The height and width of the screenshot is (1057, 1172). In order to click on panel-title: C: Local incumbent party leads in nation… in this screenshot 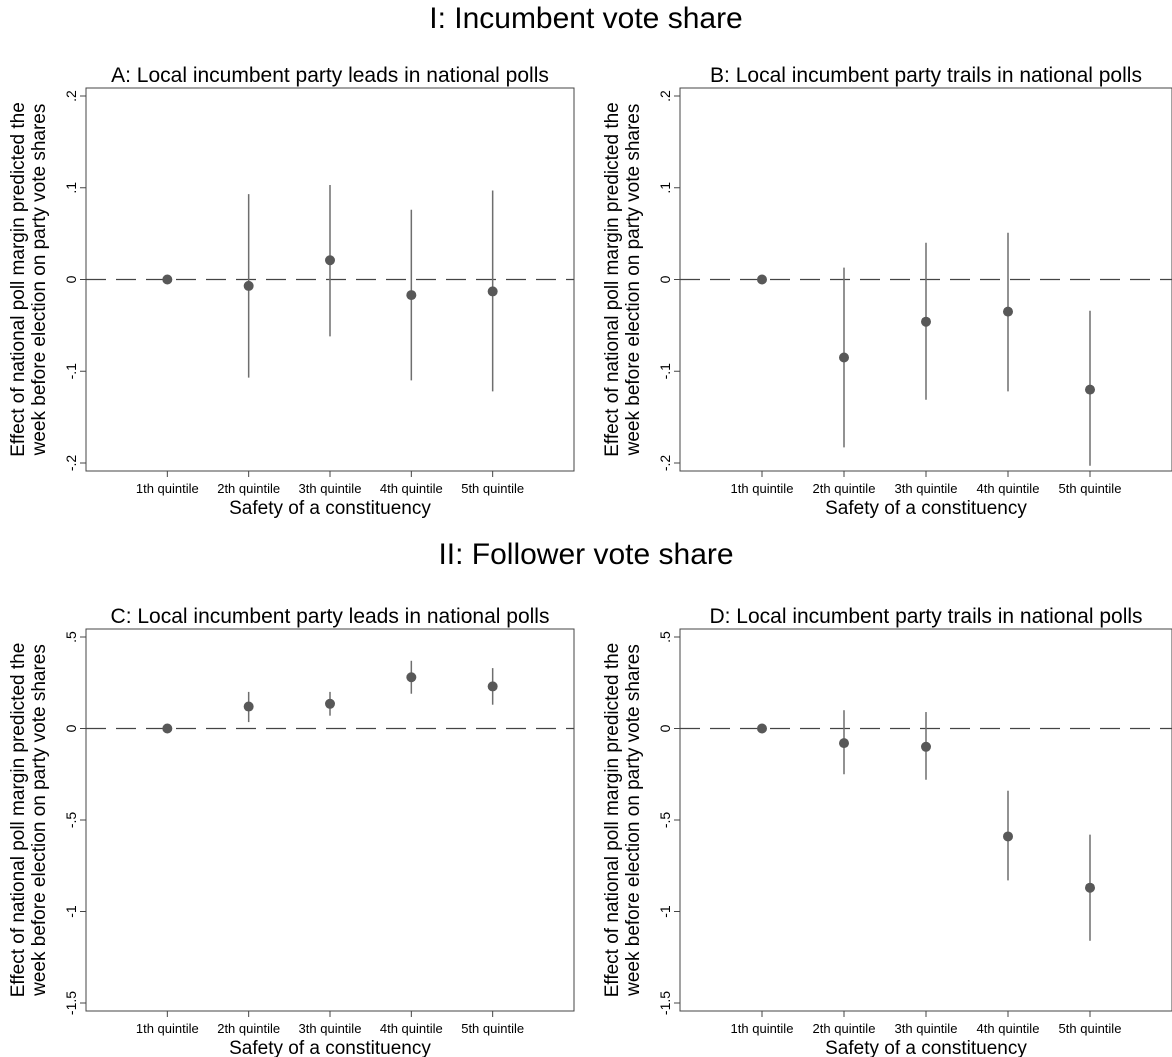, I will do `click(330, 616)`.